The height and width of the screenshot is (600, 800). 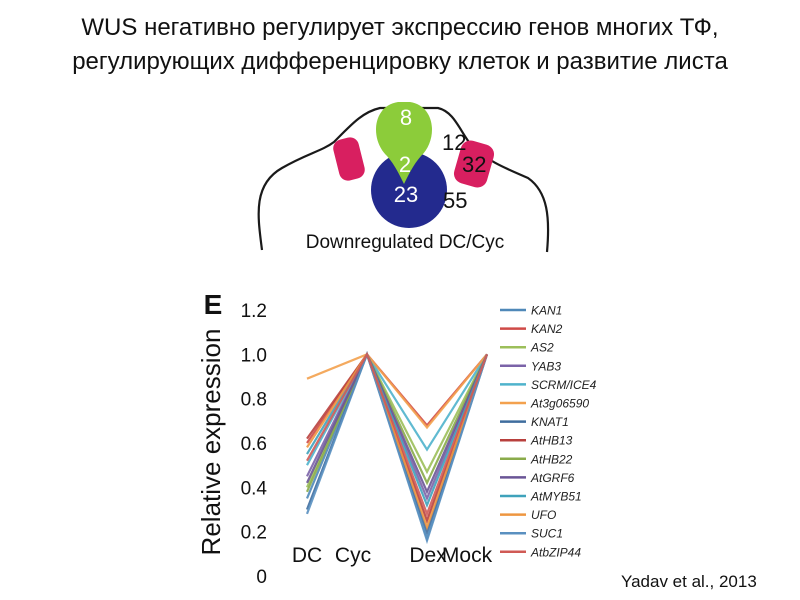 What do you see at coordinates (254, 311) in the screenshot?
I see `y-tick-label: 1.2` at bounding box center [254, 311].